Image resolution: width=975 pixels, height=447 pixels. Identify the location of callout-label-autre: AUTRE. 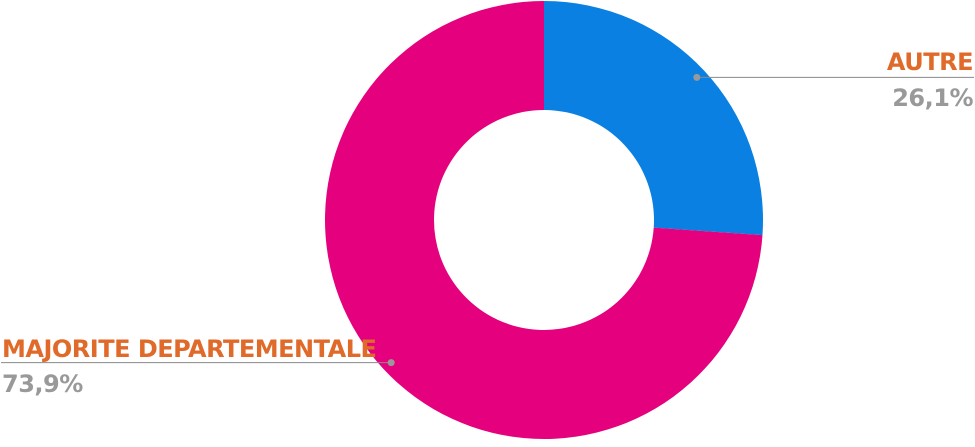
(930, 62).